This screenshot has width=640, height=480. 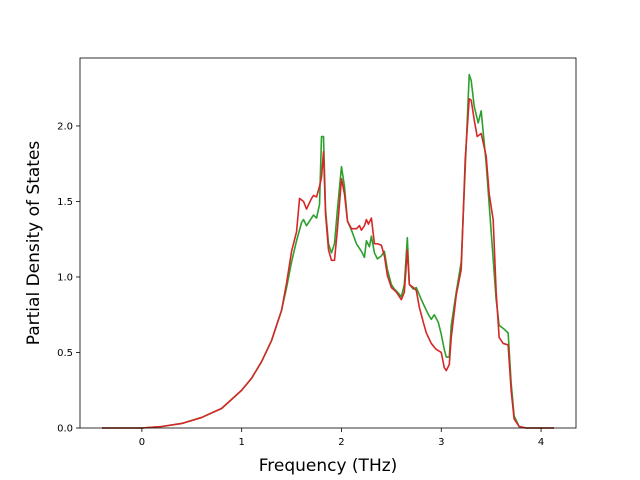 What do you see at coordinates (65, 277) in the screenshot?
I see `y-tick-label: 1.0` at bounding box center [65, 277].